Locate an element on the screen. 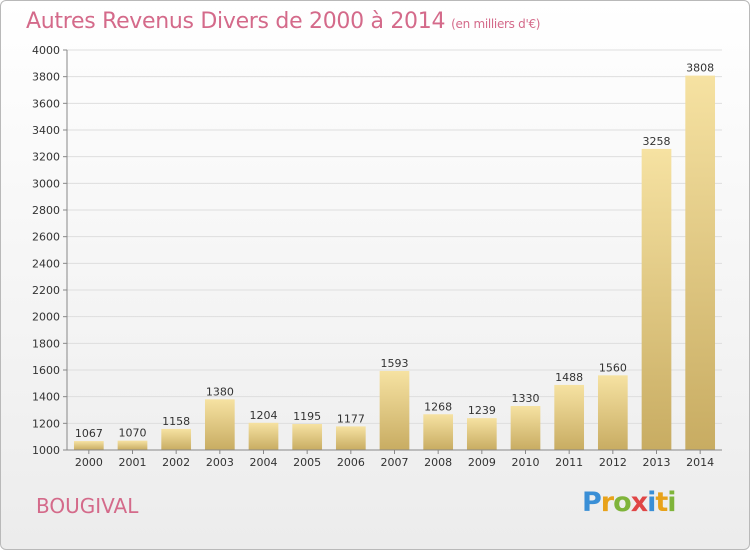  bar-value-label: 3808 is located at coordinates (700, 68).